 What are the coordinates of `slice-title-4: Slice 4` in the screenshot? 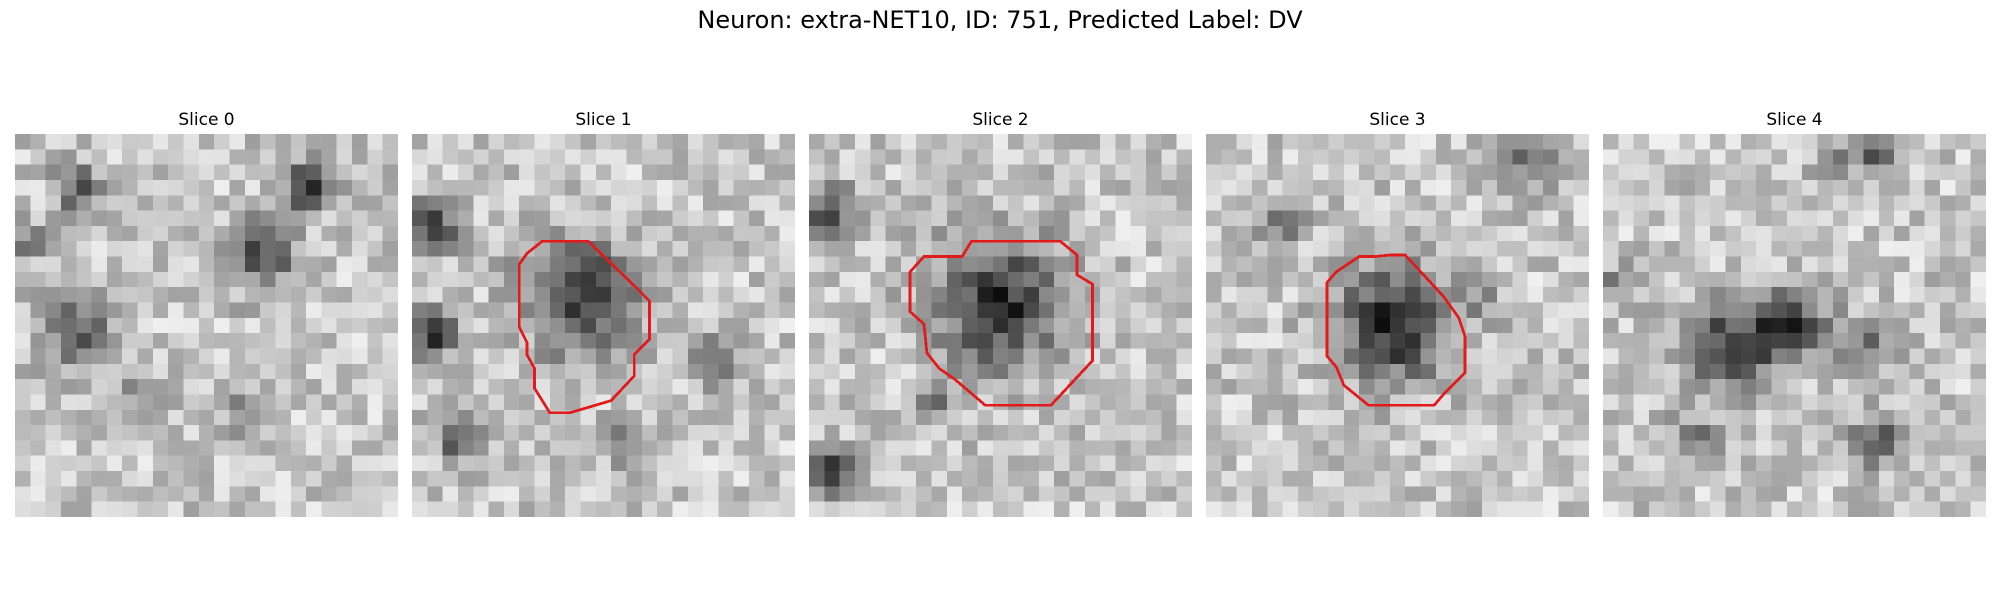 It's located at (1794, 120).